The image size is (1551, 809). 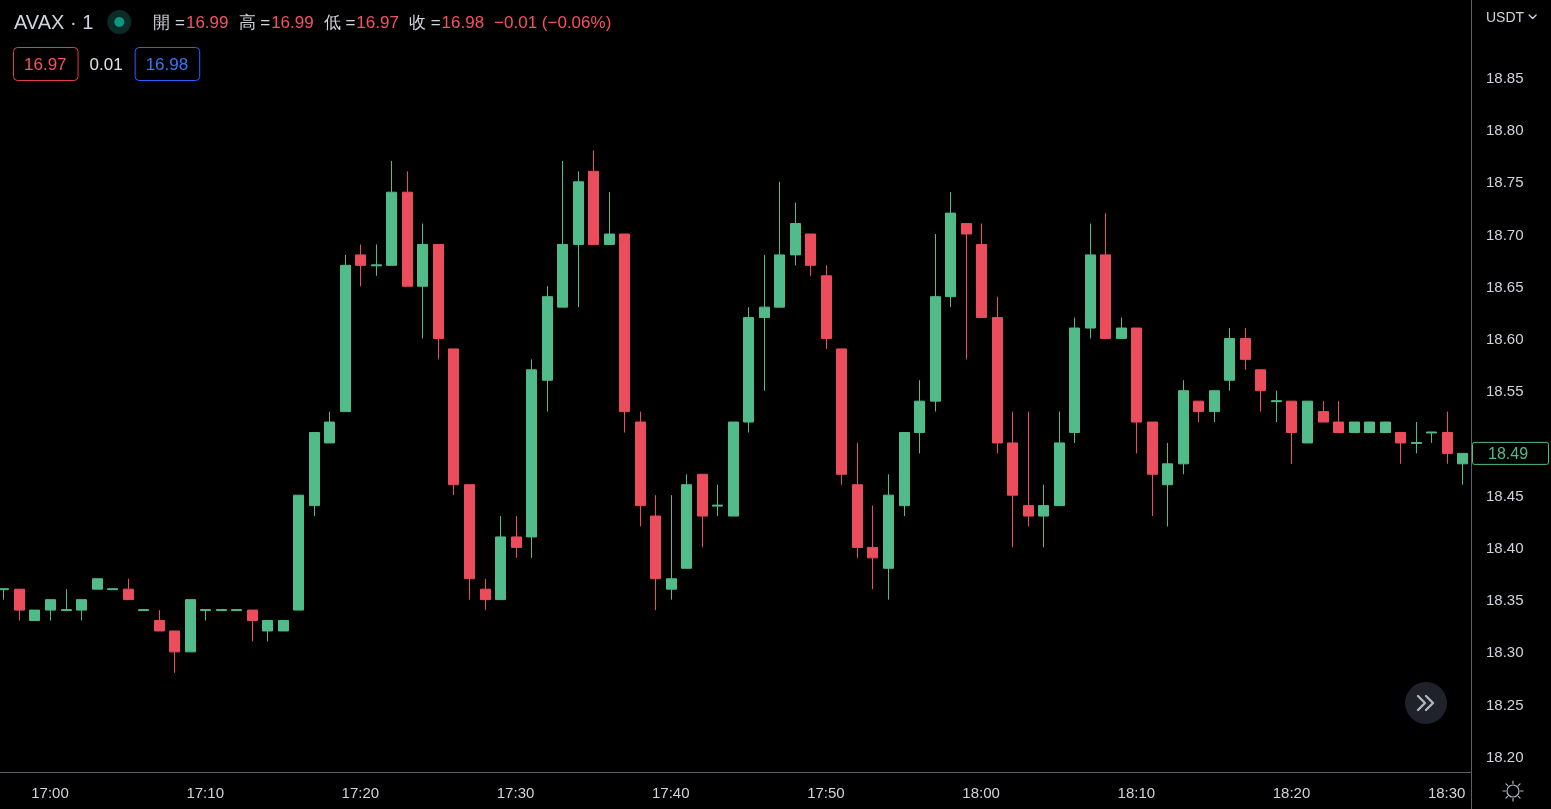 What do you see at coordinates (1505, 547) in the screenshot?
I see `y-tick-label: 18.40` at bounding box center [1505, 547].